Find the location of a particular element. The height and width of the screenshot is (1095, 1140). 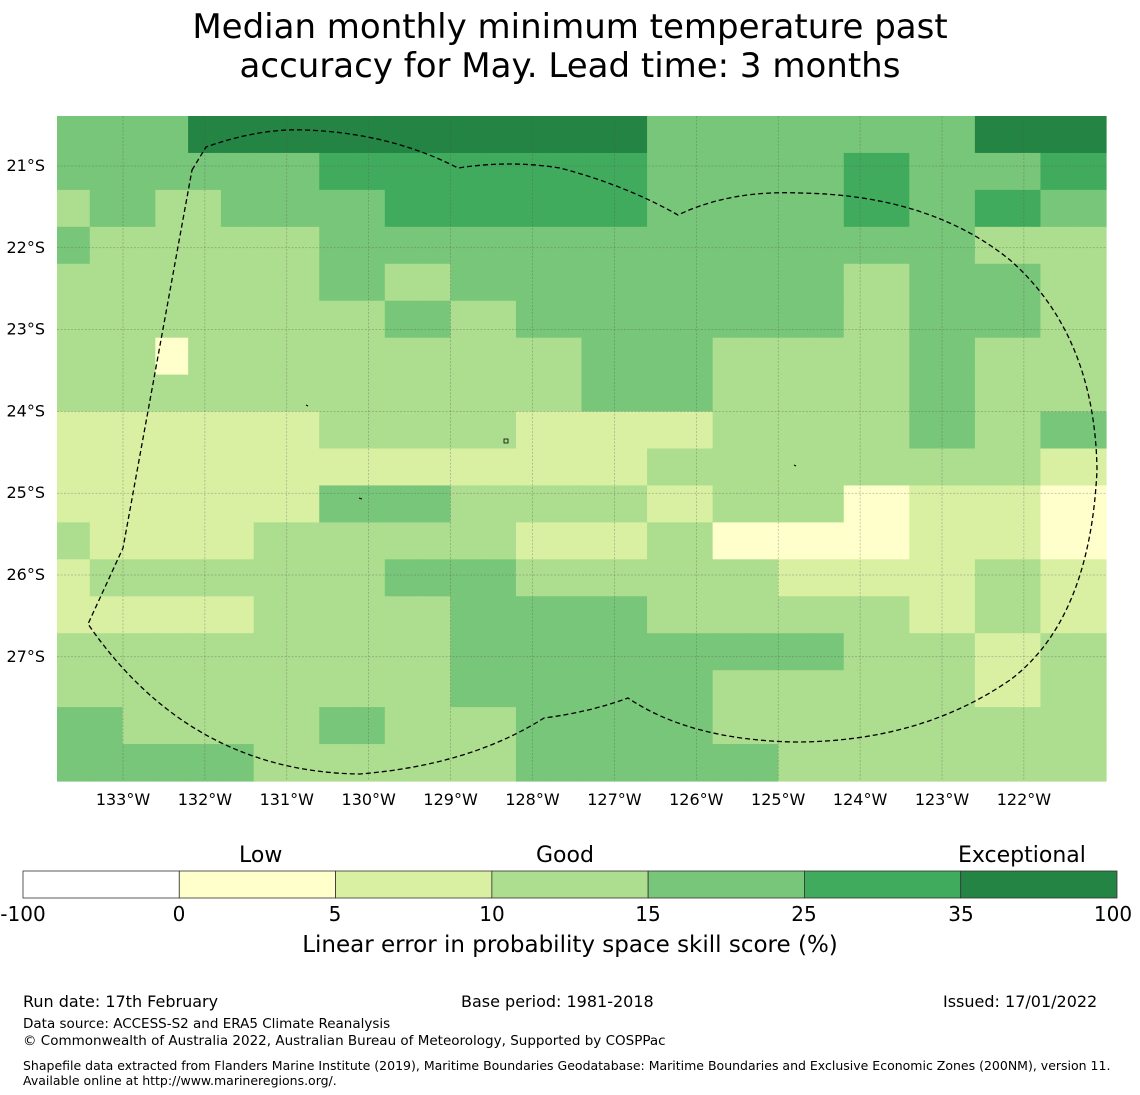

longitude-label: 127°W is located at coordinates (614, 799).